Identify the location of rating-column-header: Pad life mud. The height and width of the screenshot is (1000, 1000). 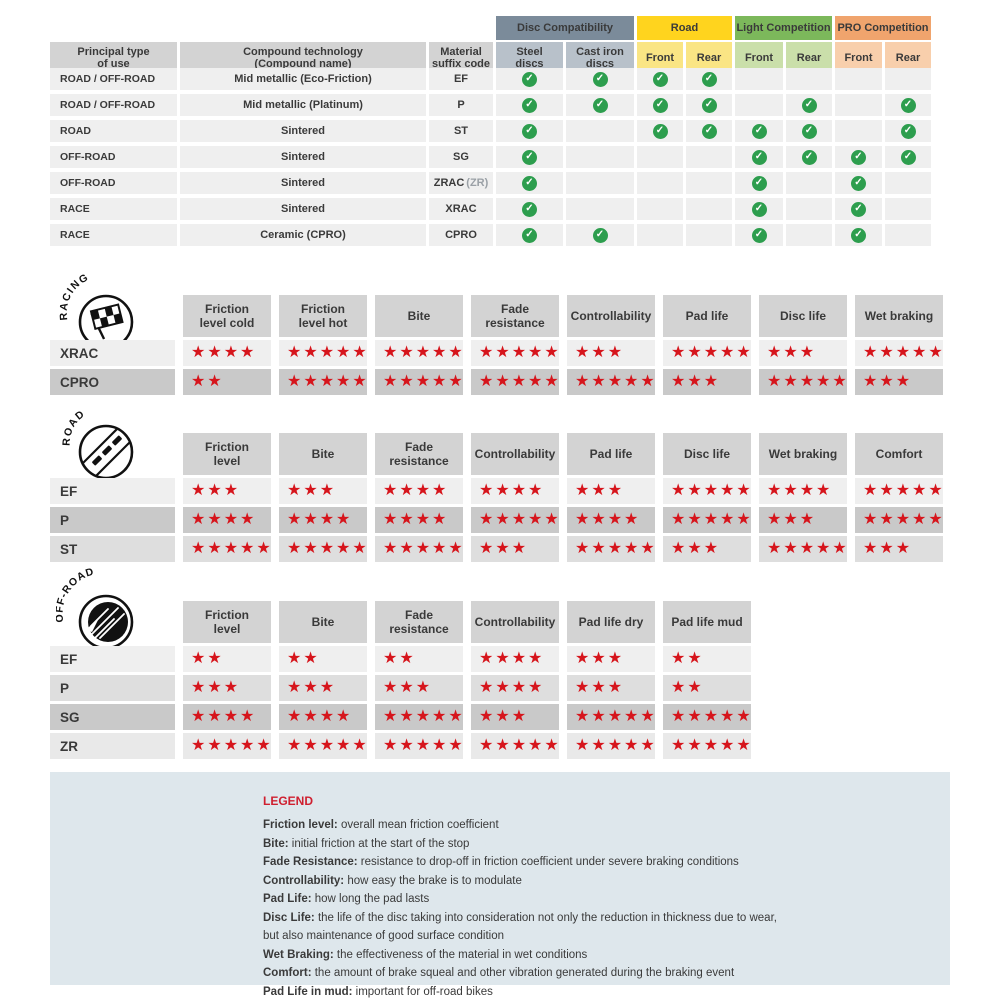
(707, 622).